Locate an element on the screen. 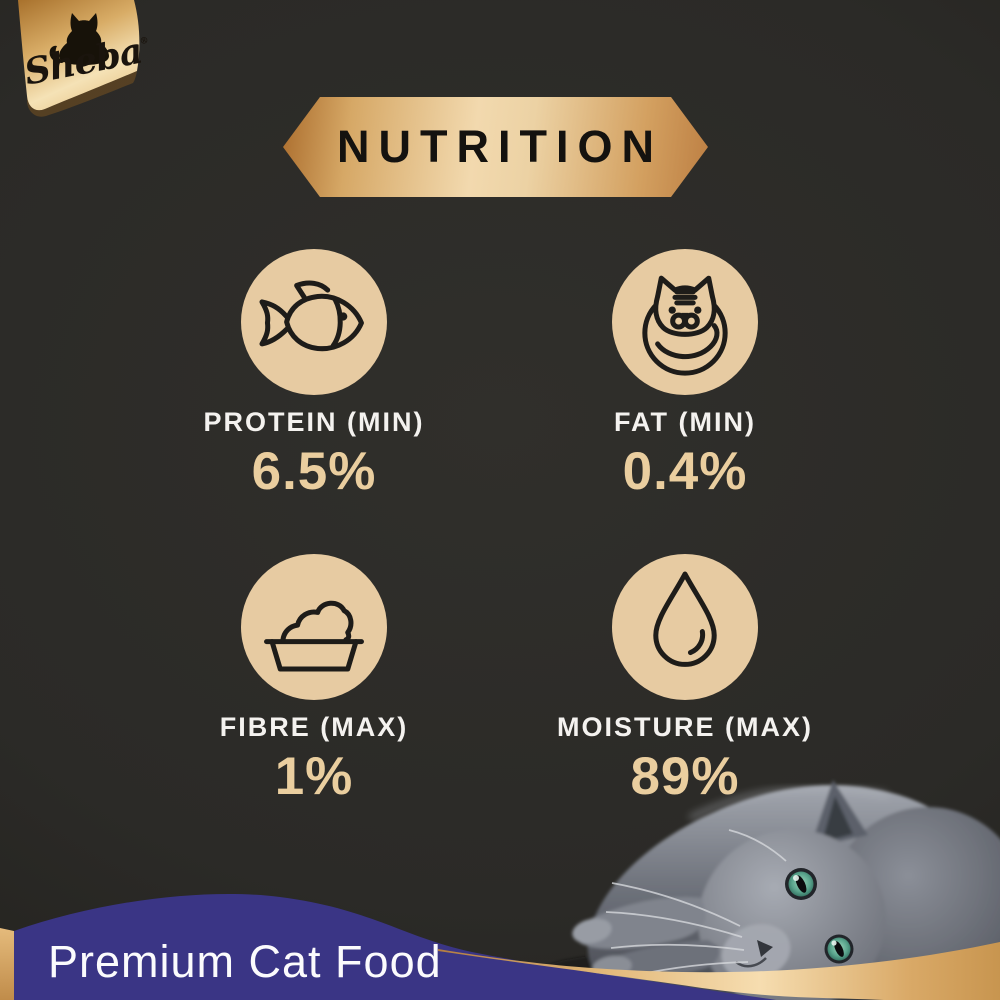  cat-muzzle is located at coordinates (756, 952).